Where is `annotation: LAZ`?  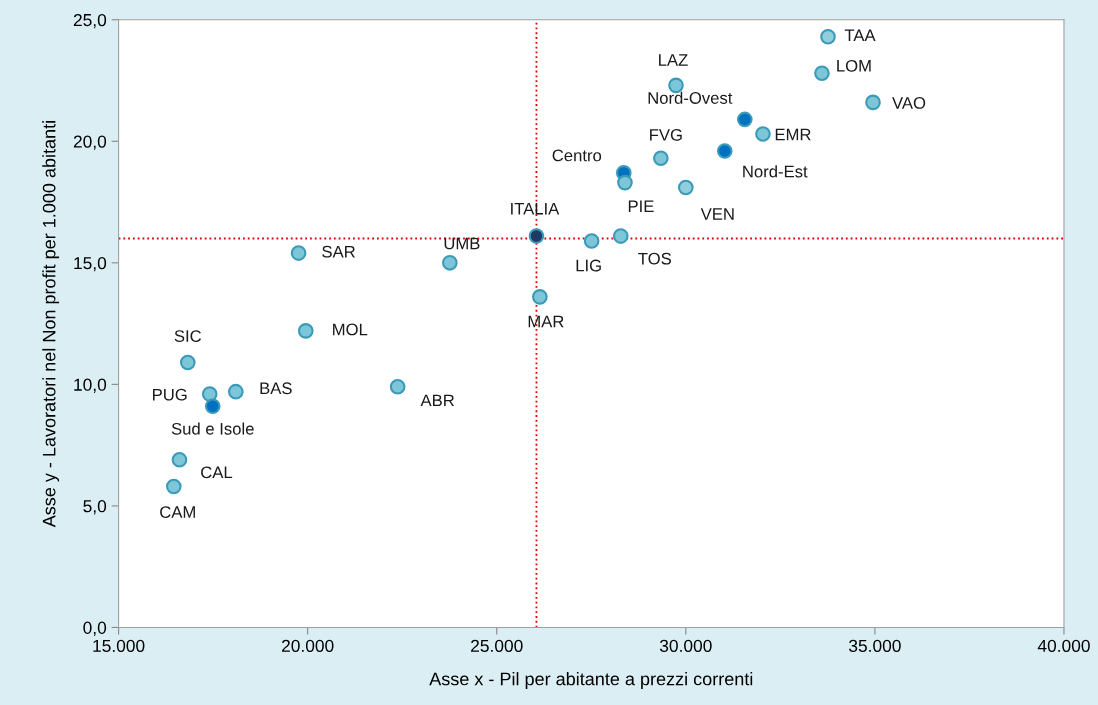
annotation: LAZ is located at coordinates (673, 60).